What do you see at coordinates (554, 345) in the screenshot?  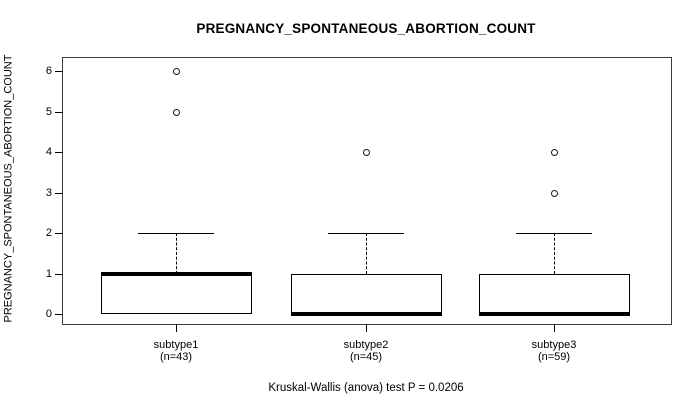 I see `group-label: subtype3` at bounding box center [554, 345].